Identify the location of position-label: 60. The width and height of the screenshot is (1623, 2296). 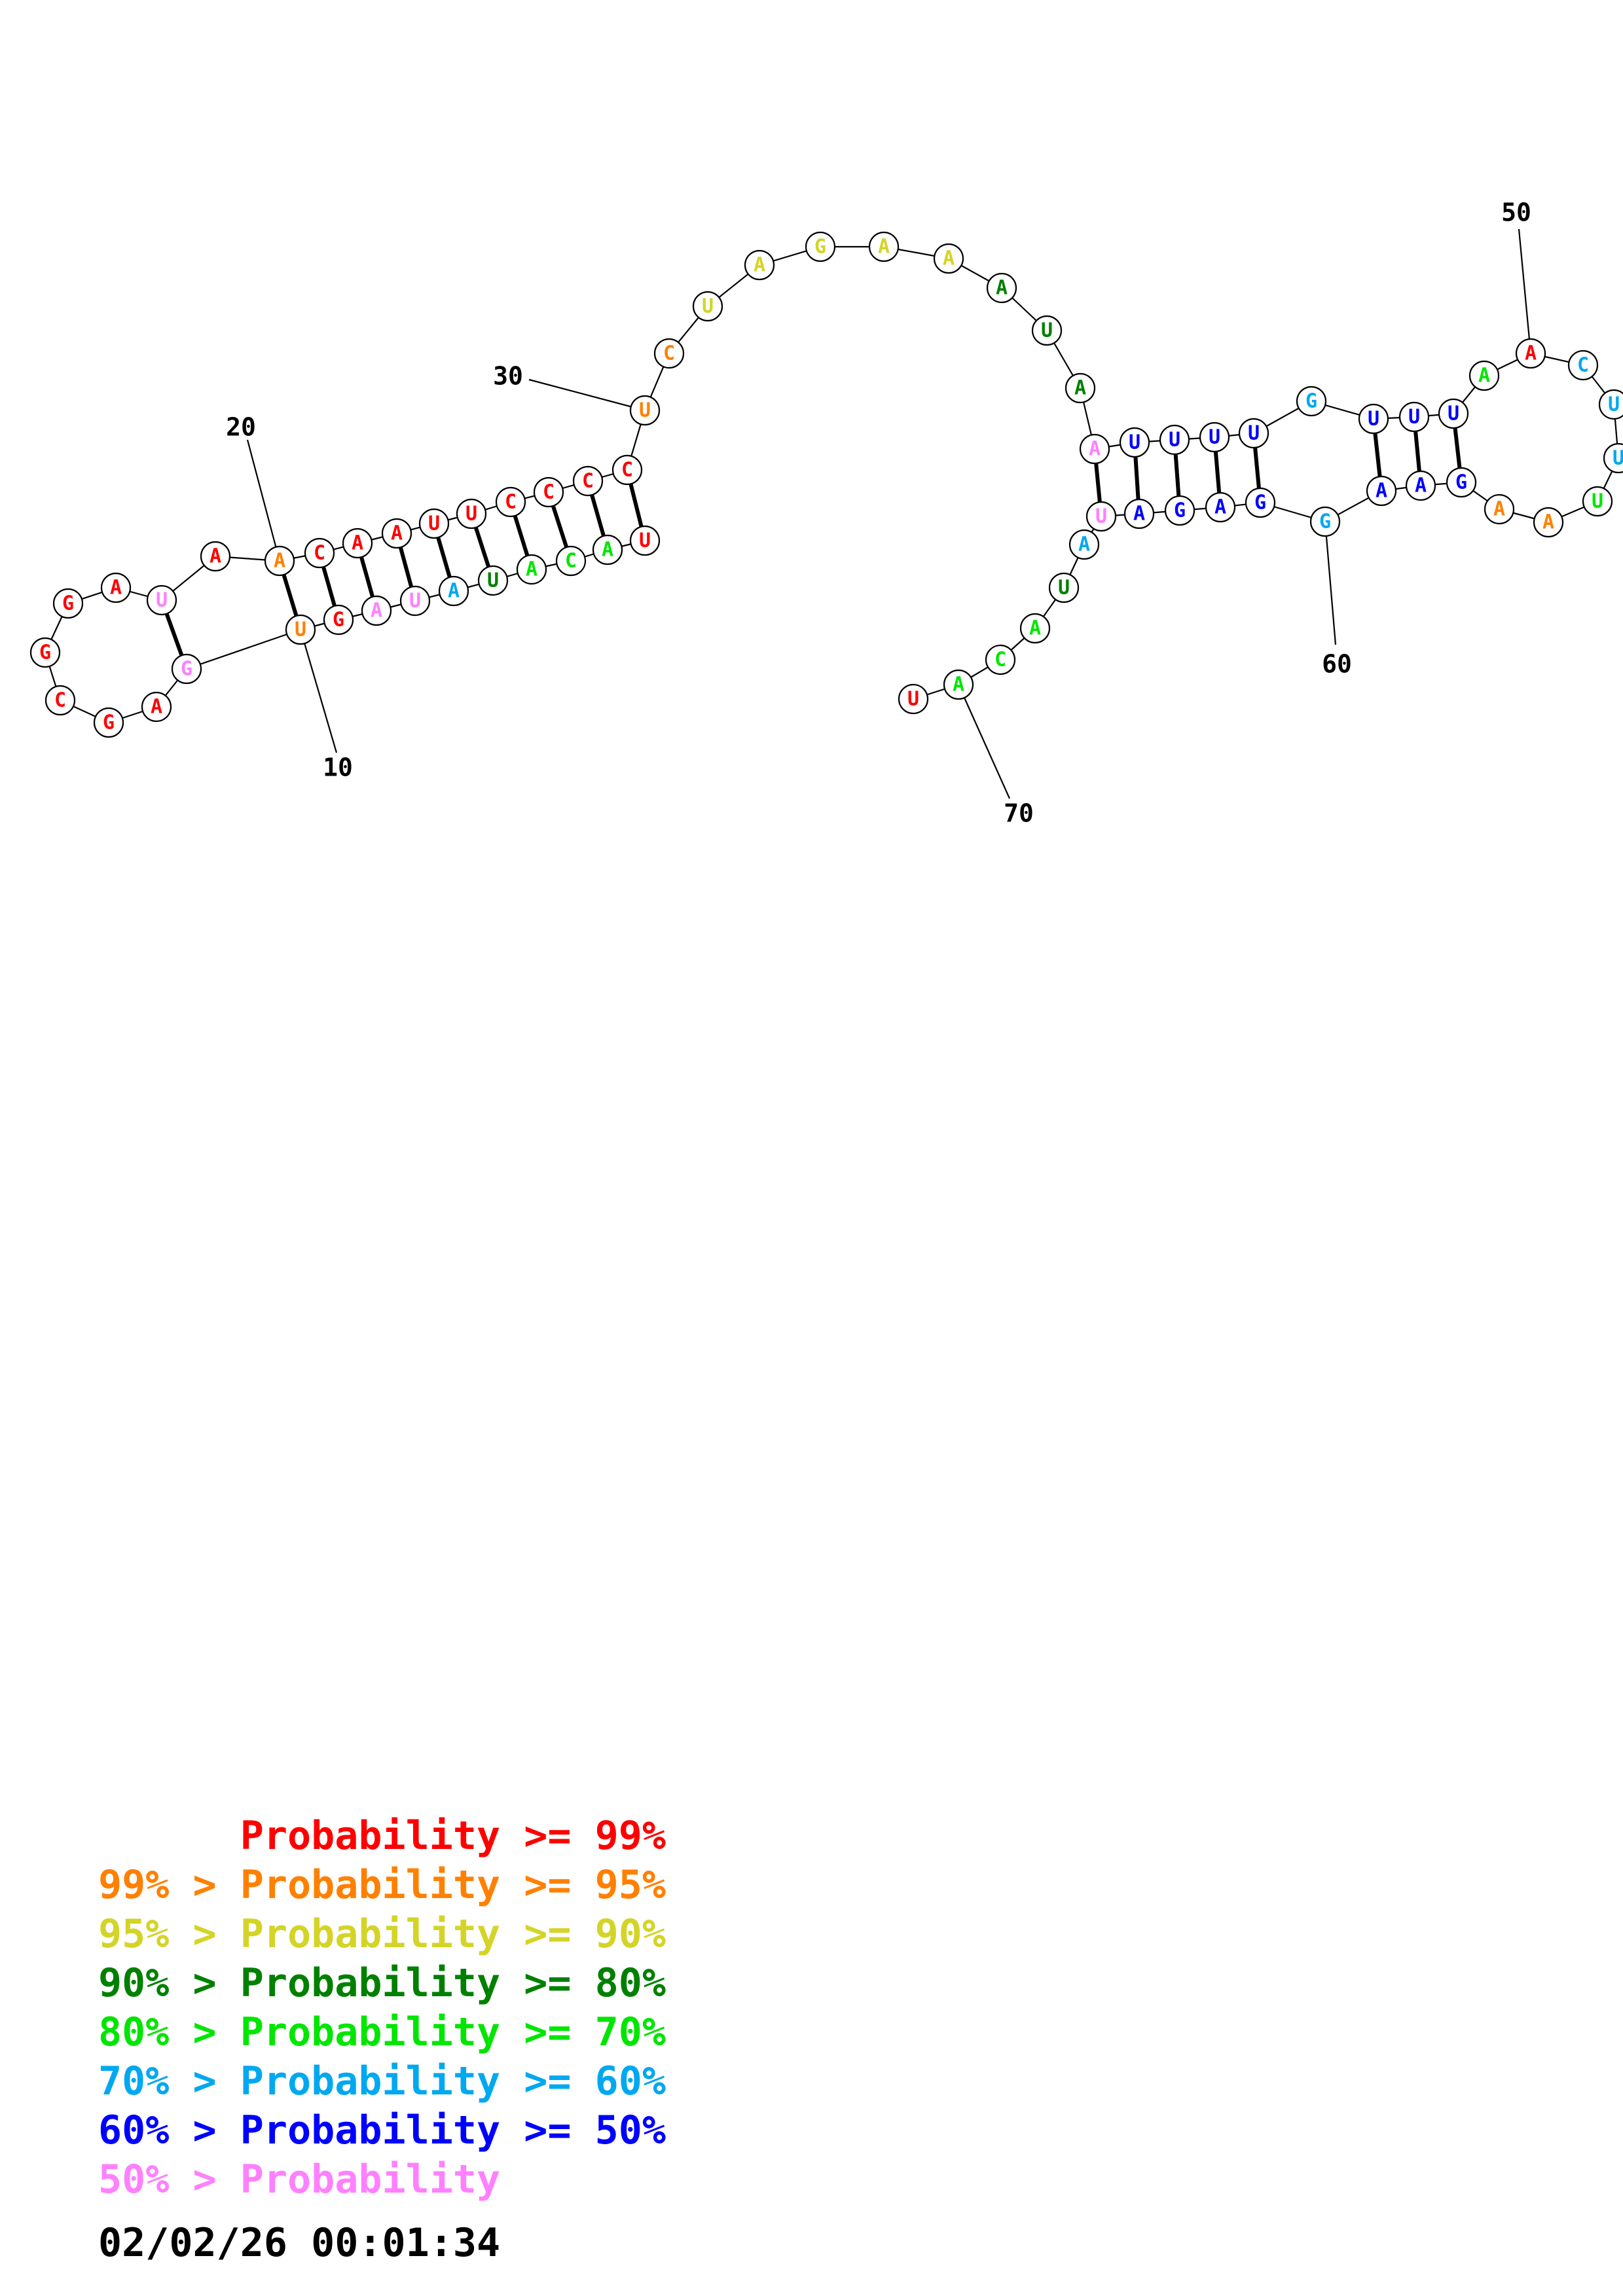
(1337, 664).